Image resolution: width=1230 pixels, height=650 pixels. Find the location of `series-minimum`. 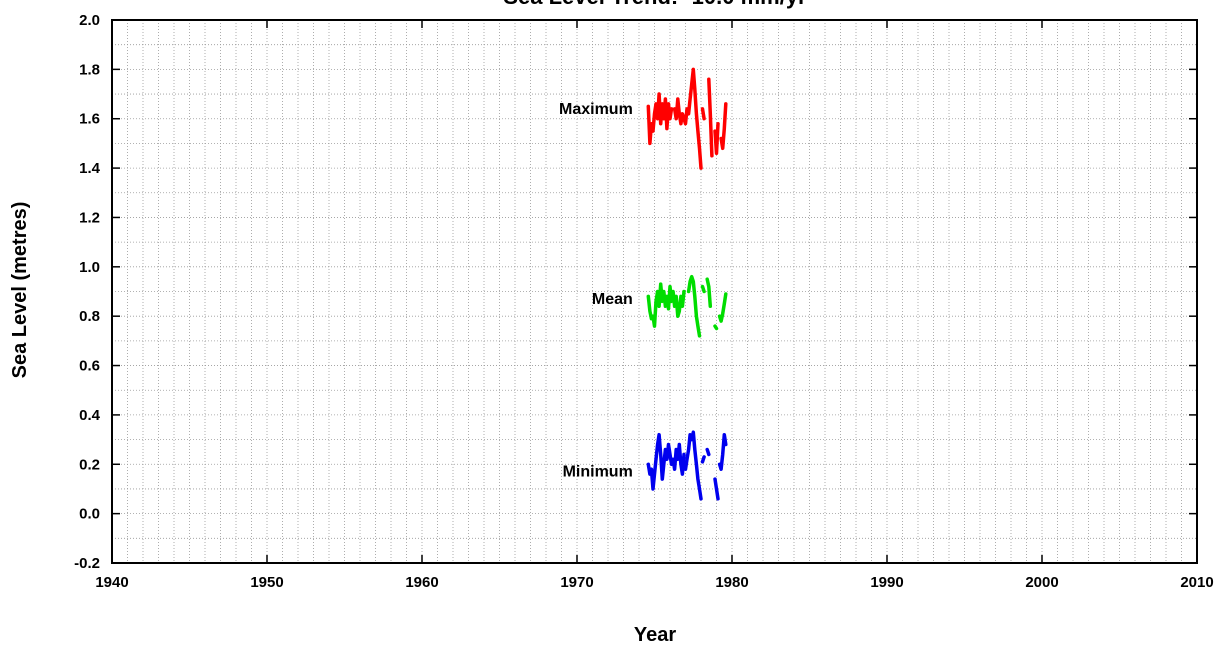

series-minimum is located at coordinates (687, 465).